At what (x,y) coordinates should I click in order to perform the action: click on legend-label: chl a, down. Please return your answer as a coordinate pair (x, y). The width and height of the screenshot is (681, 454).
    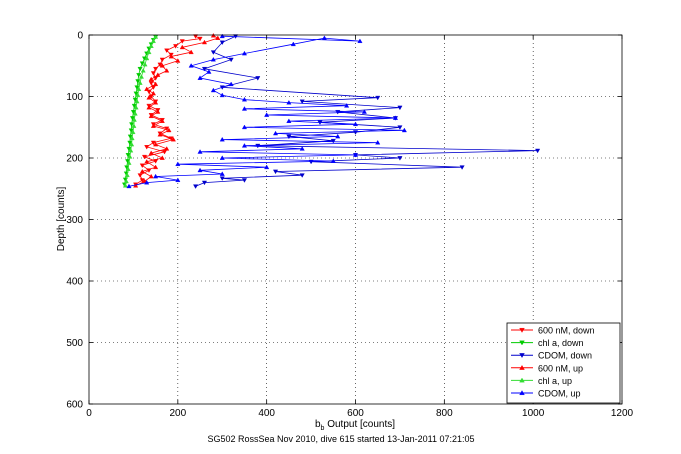
    Looking at the image, I should click on (561, 343).